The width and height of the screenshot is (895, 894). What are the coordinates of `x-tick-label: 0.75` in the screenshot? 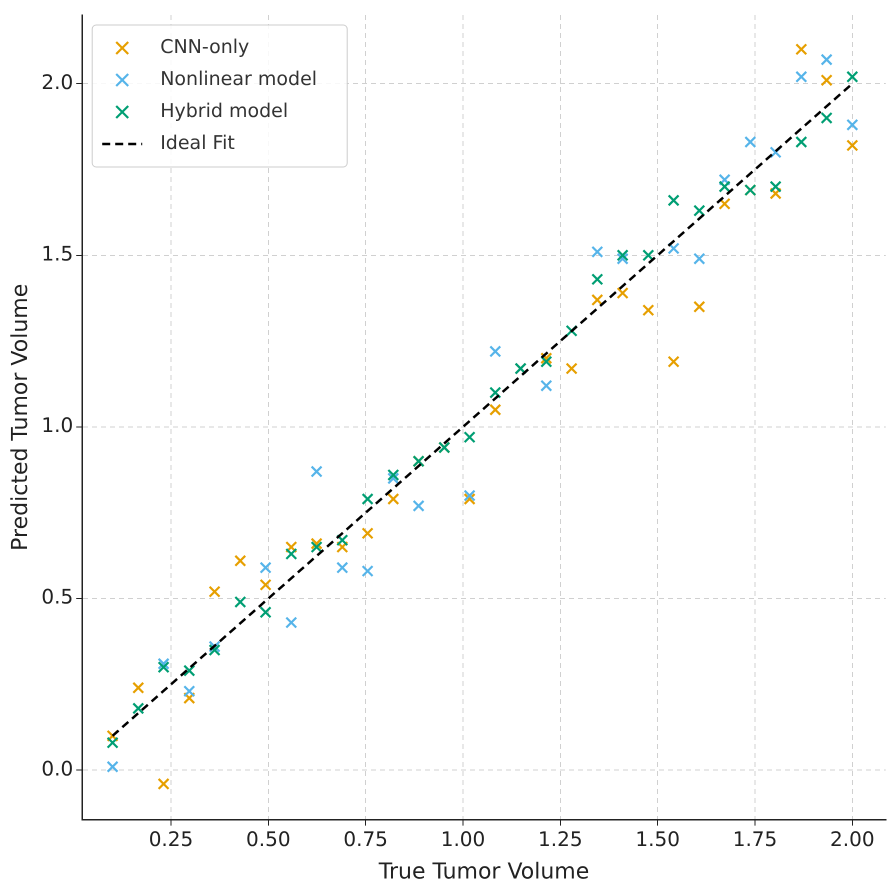 It's located at (365, 838).